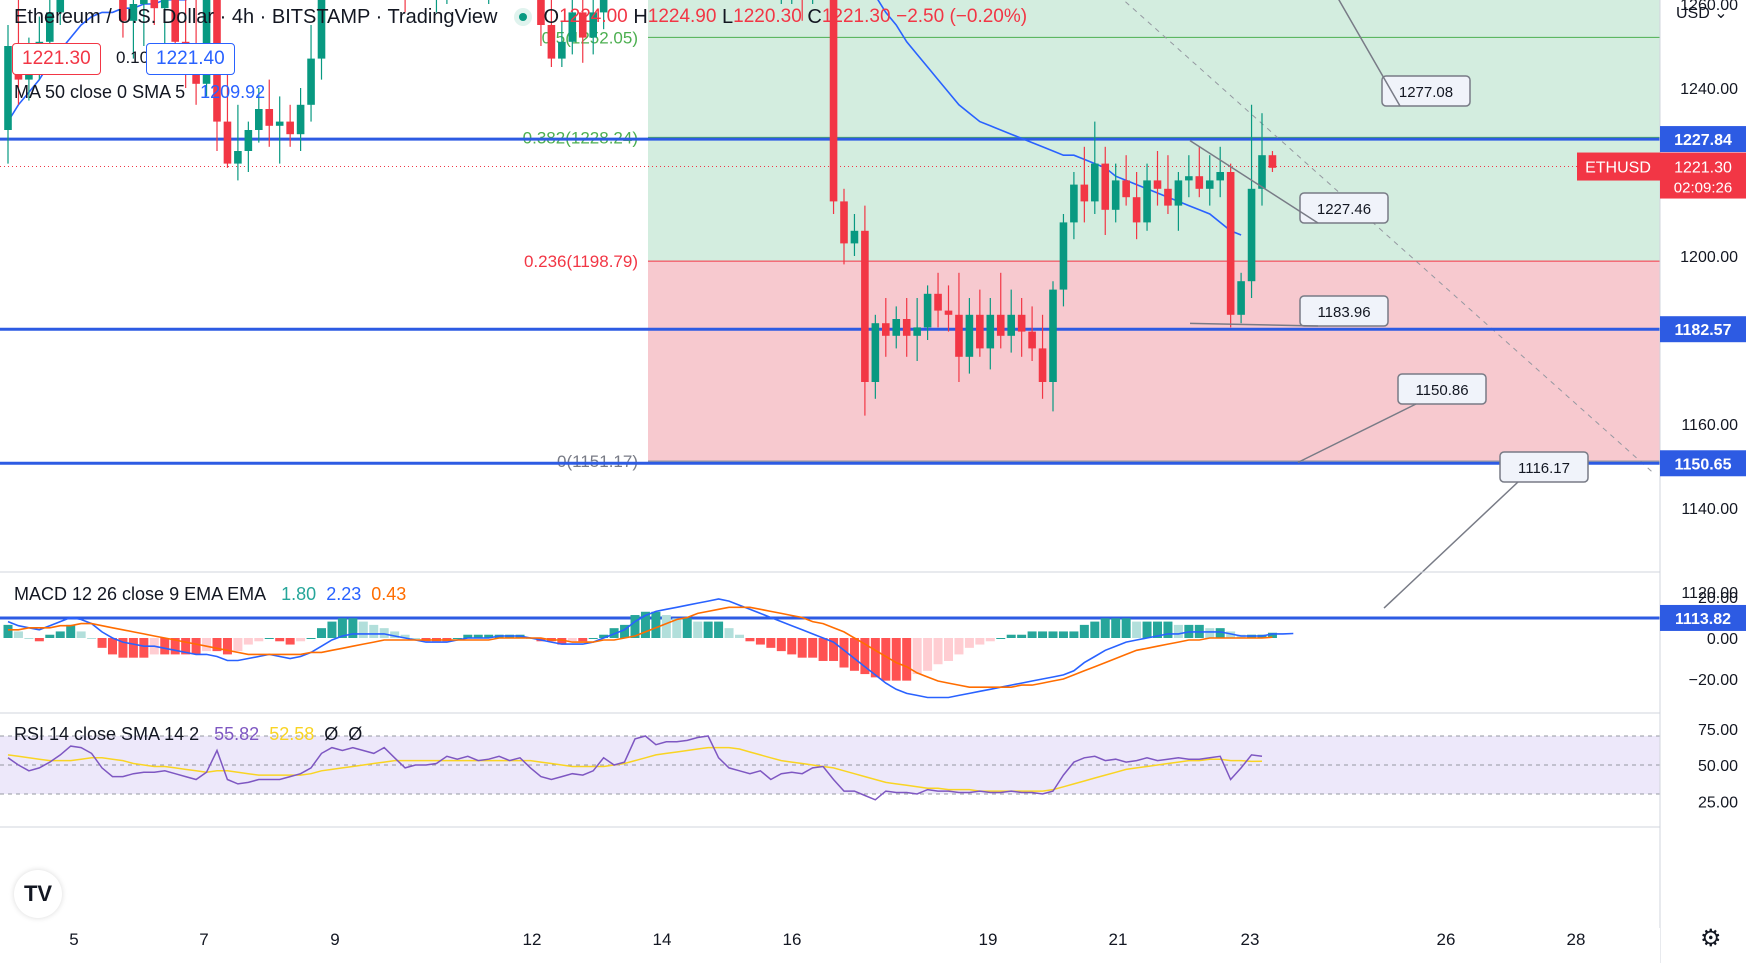 The height and width of the screenshot is (963, 1746). What do you see at coordinates (107, 734) in the screenshot?
I see `rsi-legend-label: RSI 14 close SMA 14 2` at bounding box center [107, 734].